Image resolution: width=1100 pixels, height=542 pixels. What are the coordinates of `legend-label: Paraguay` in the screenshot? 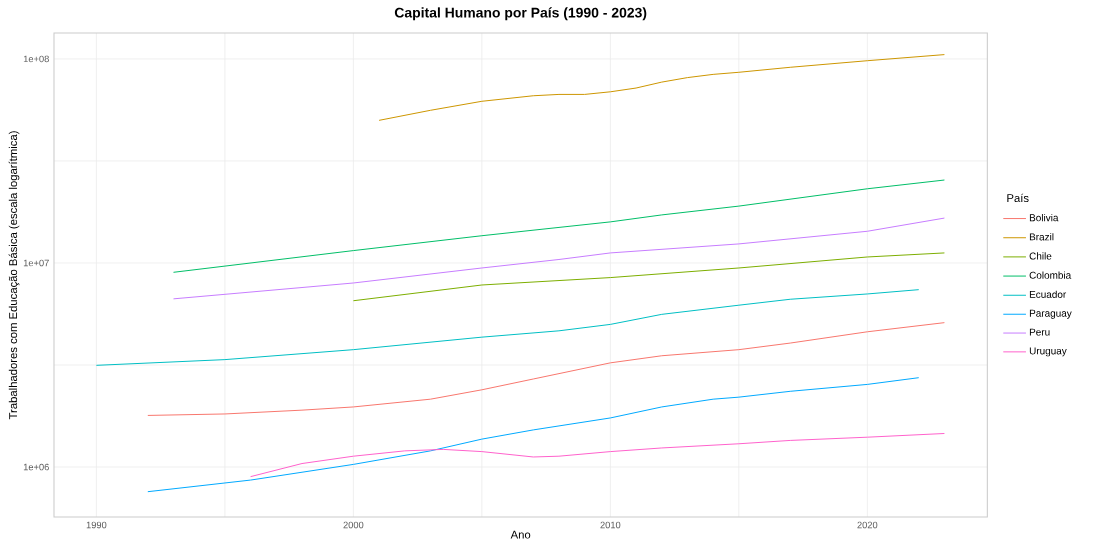 It's located at (1050, 314).